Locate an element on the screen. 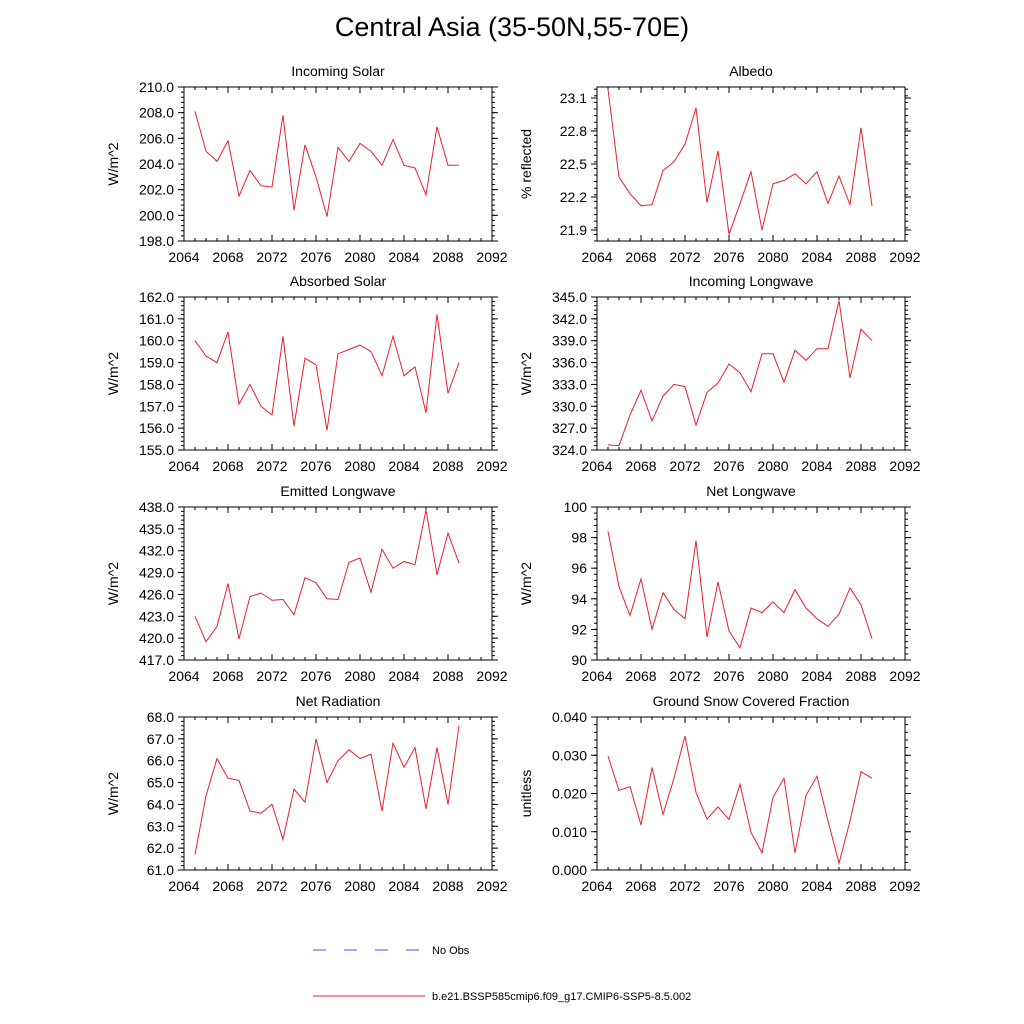 The image size is (1024, 1024). y-tick-label: 417.0 is located at coordinates (156, 660).